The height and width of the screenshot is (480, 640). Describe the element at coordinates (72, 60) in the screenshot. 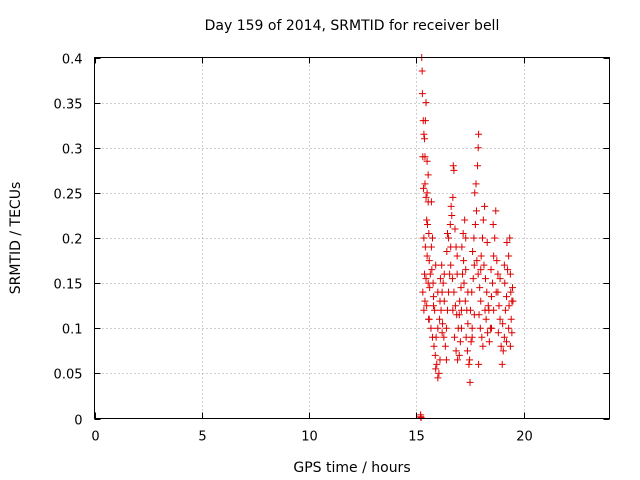

I see `y-tick-label: 0.4` at that location.